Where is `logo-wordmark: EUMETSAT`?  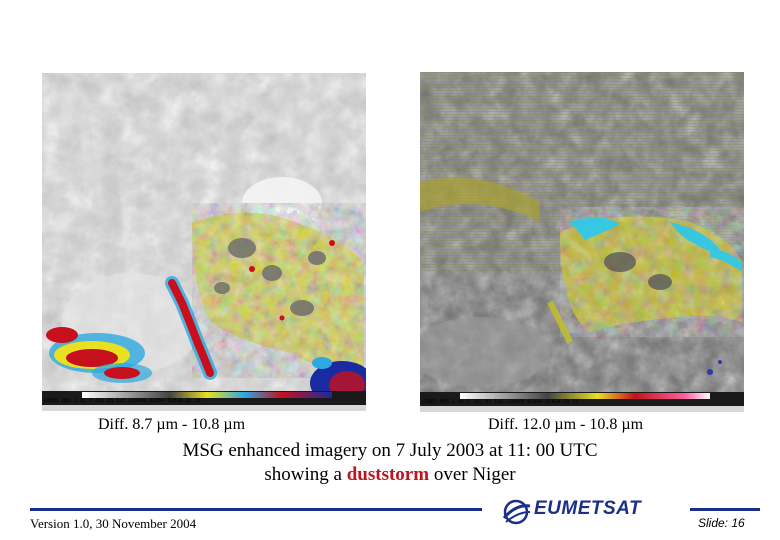
logo-wordmark: EUMETSAT is located at coordinates (588, 508).